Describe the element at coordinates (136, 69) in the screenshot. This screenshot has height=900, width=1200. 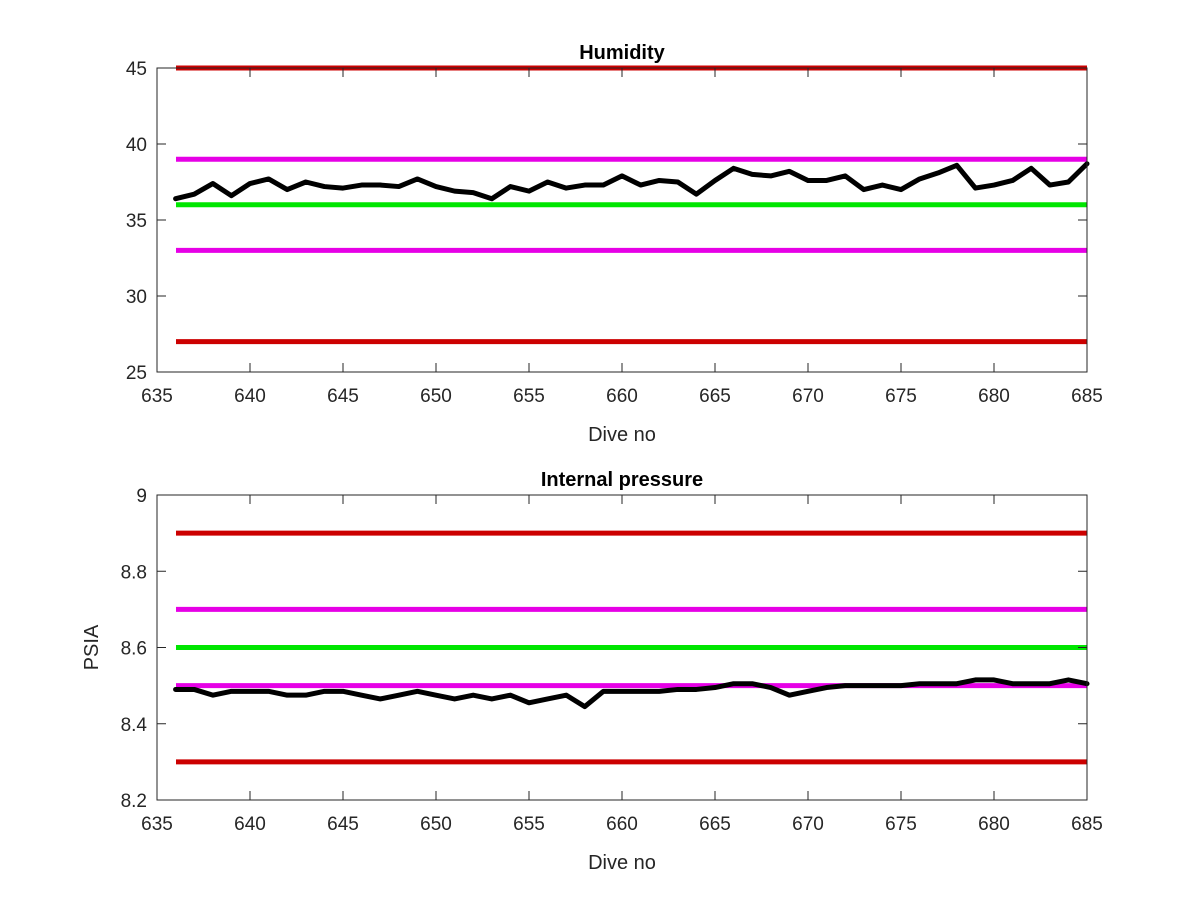
I see `y-tick-label: 45` at that location.